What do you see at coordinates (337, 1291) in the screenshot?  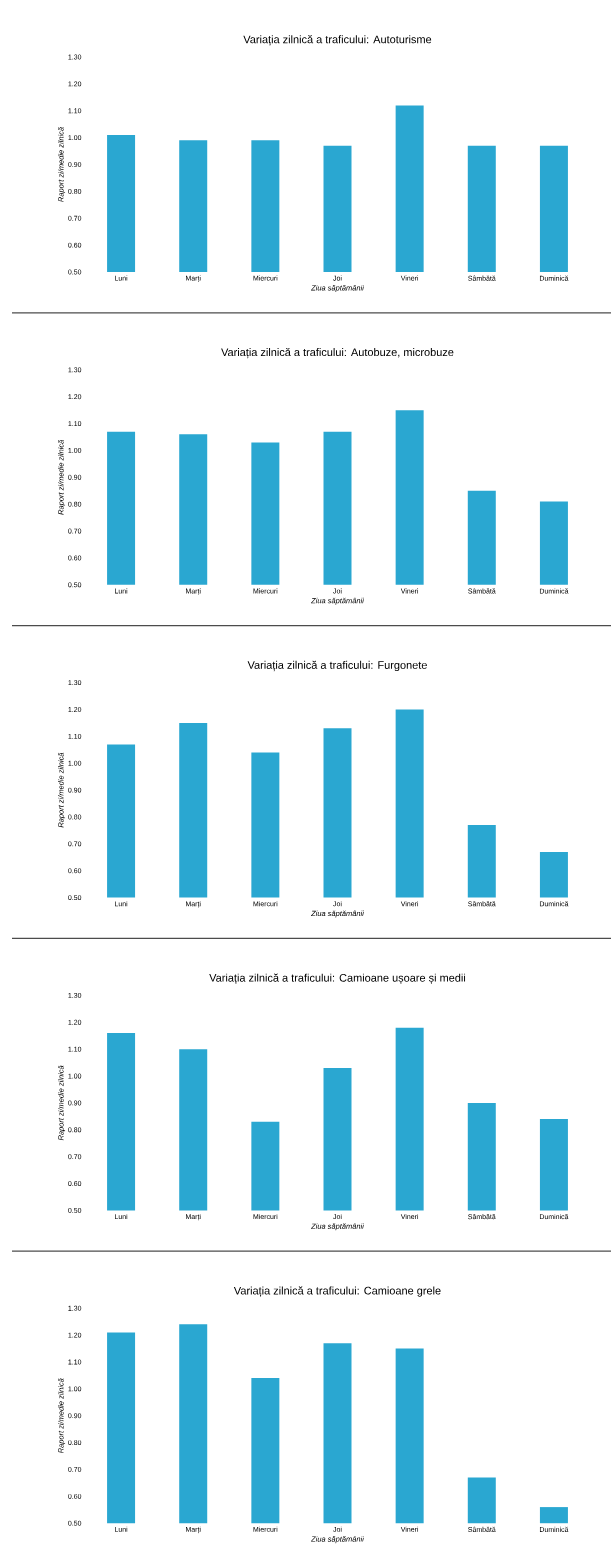 I see `chart-title: Variația zilnică a traficului: Camioane grele` at bounding box center [337, 1291].